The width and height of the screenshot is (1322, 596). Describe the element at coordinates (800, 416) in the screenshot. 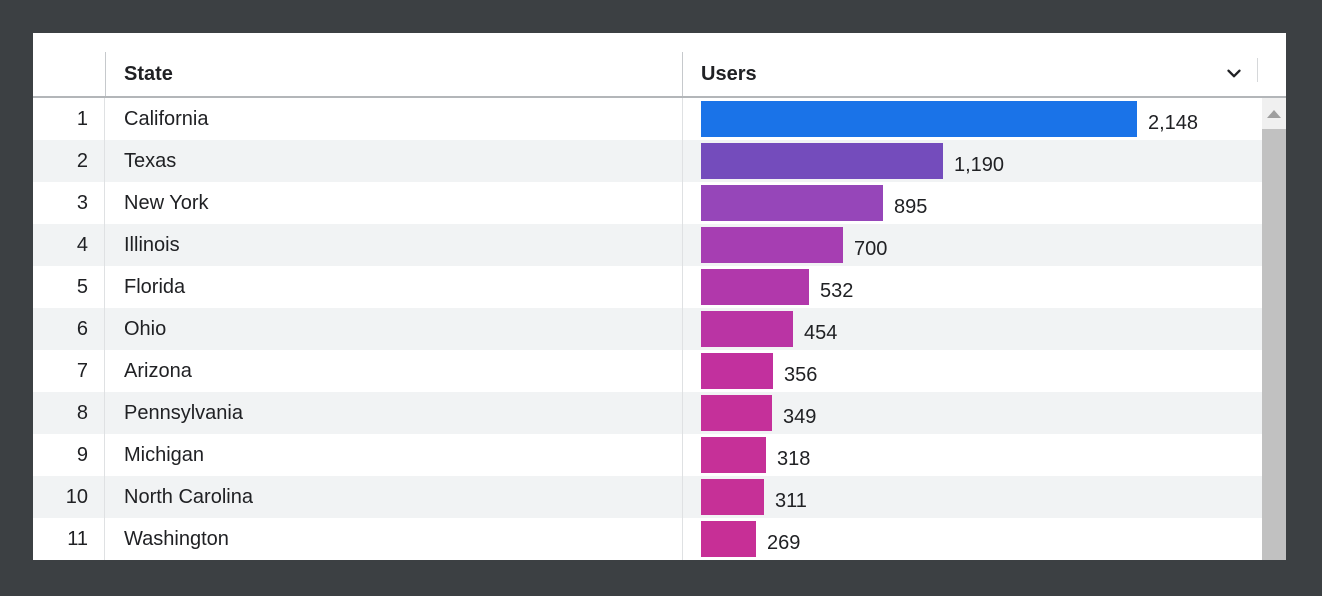

I see `users-value-label: 349` at that location.